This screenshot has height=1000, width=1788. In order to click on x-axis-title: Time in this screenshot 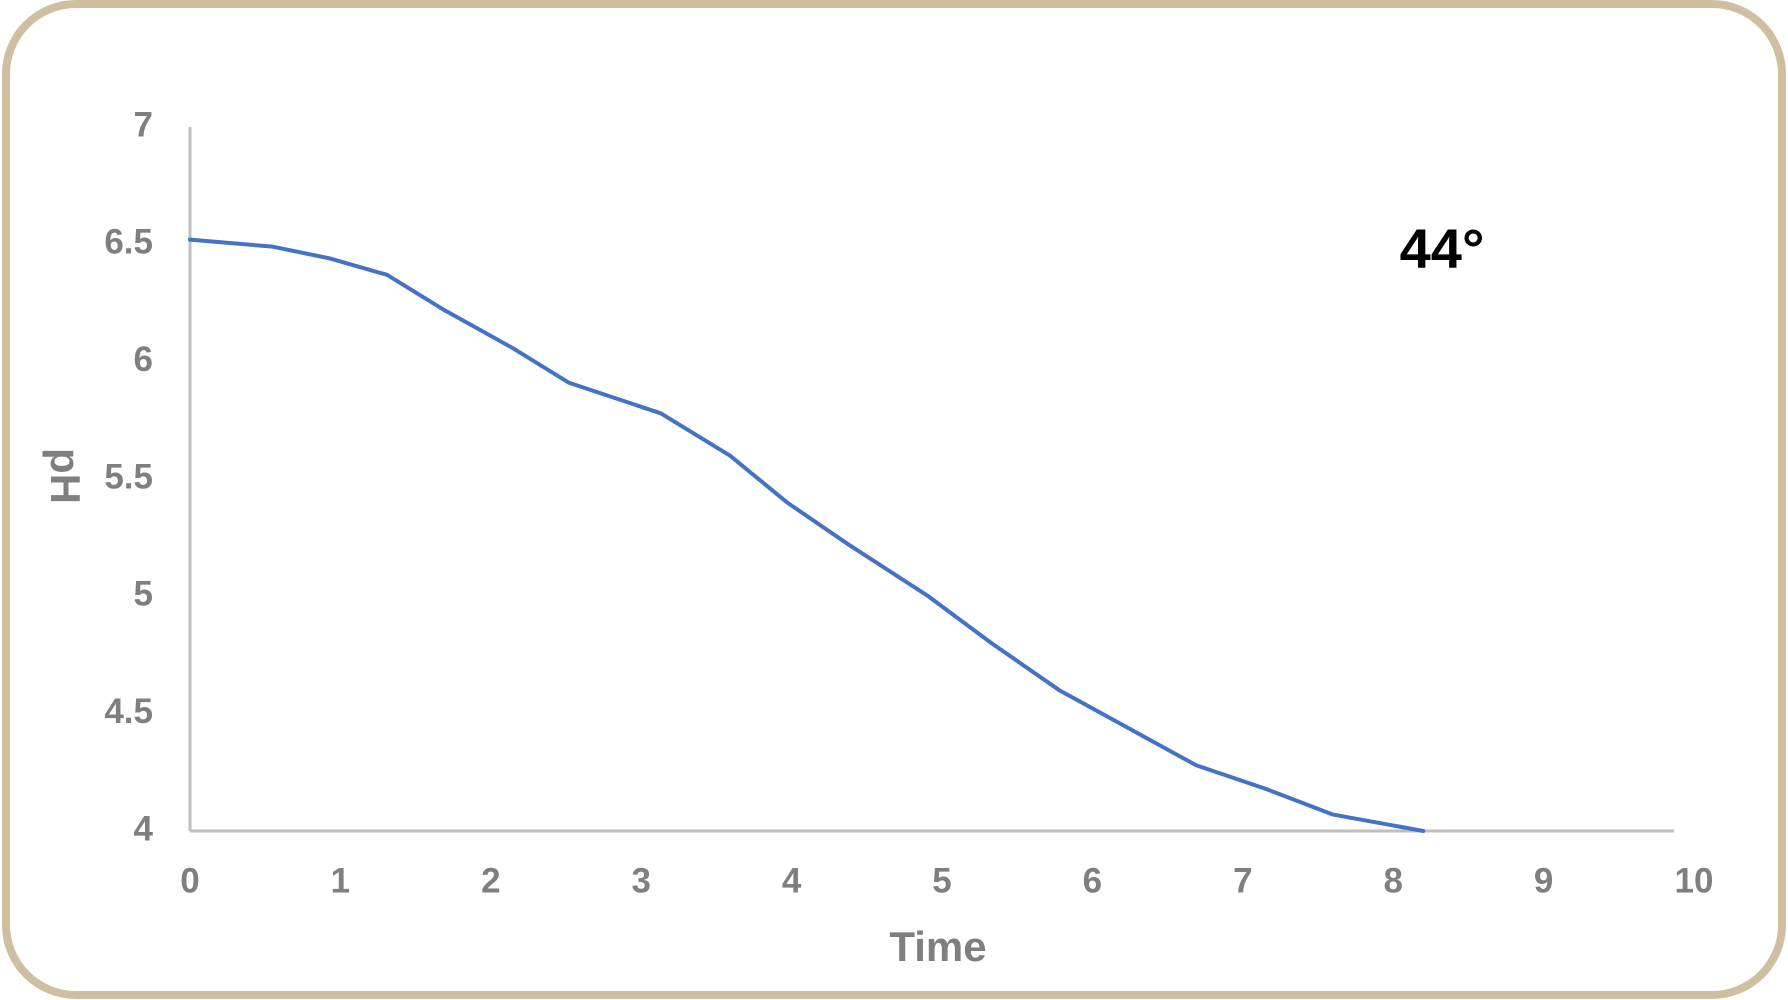, I will do `click(937, 946)`.